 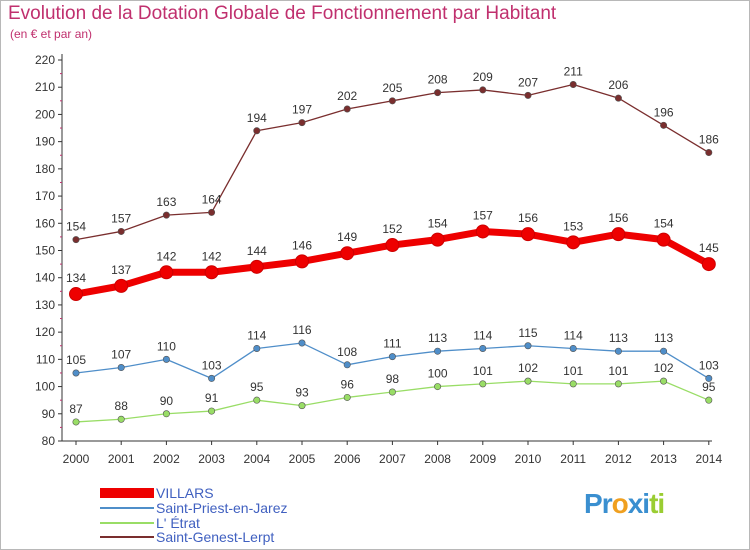 What do you see at coordinates (392, 344) in the screenshot?
I see `data-label: 111` at bounding box center [392, 344].